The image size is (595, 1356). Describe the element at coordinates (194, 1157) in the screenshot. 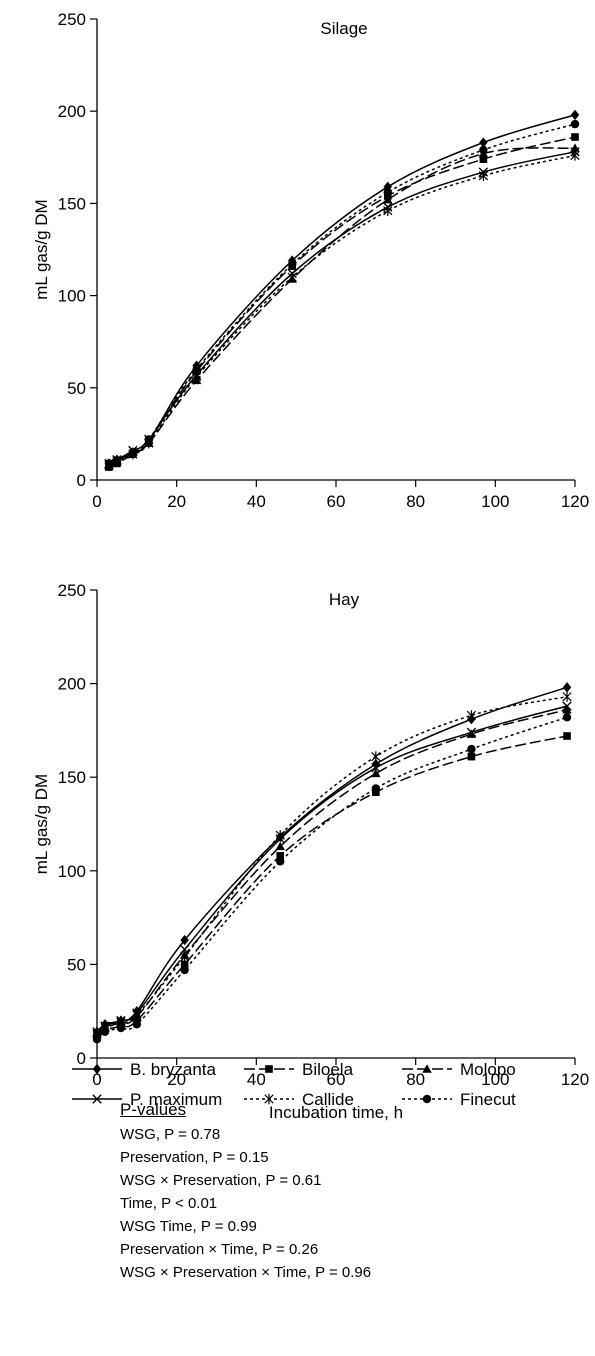

I see `pvalue-line: Preservation, P = 0.15` at that location.